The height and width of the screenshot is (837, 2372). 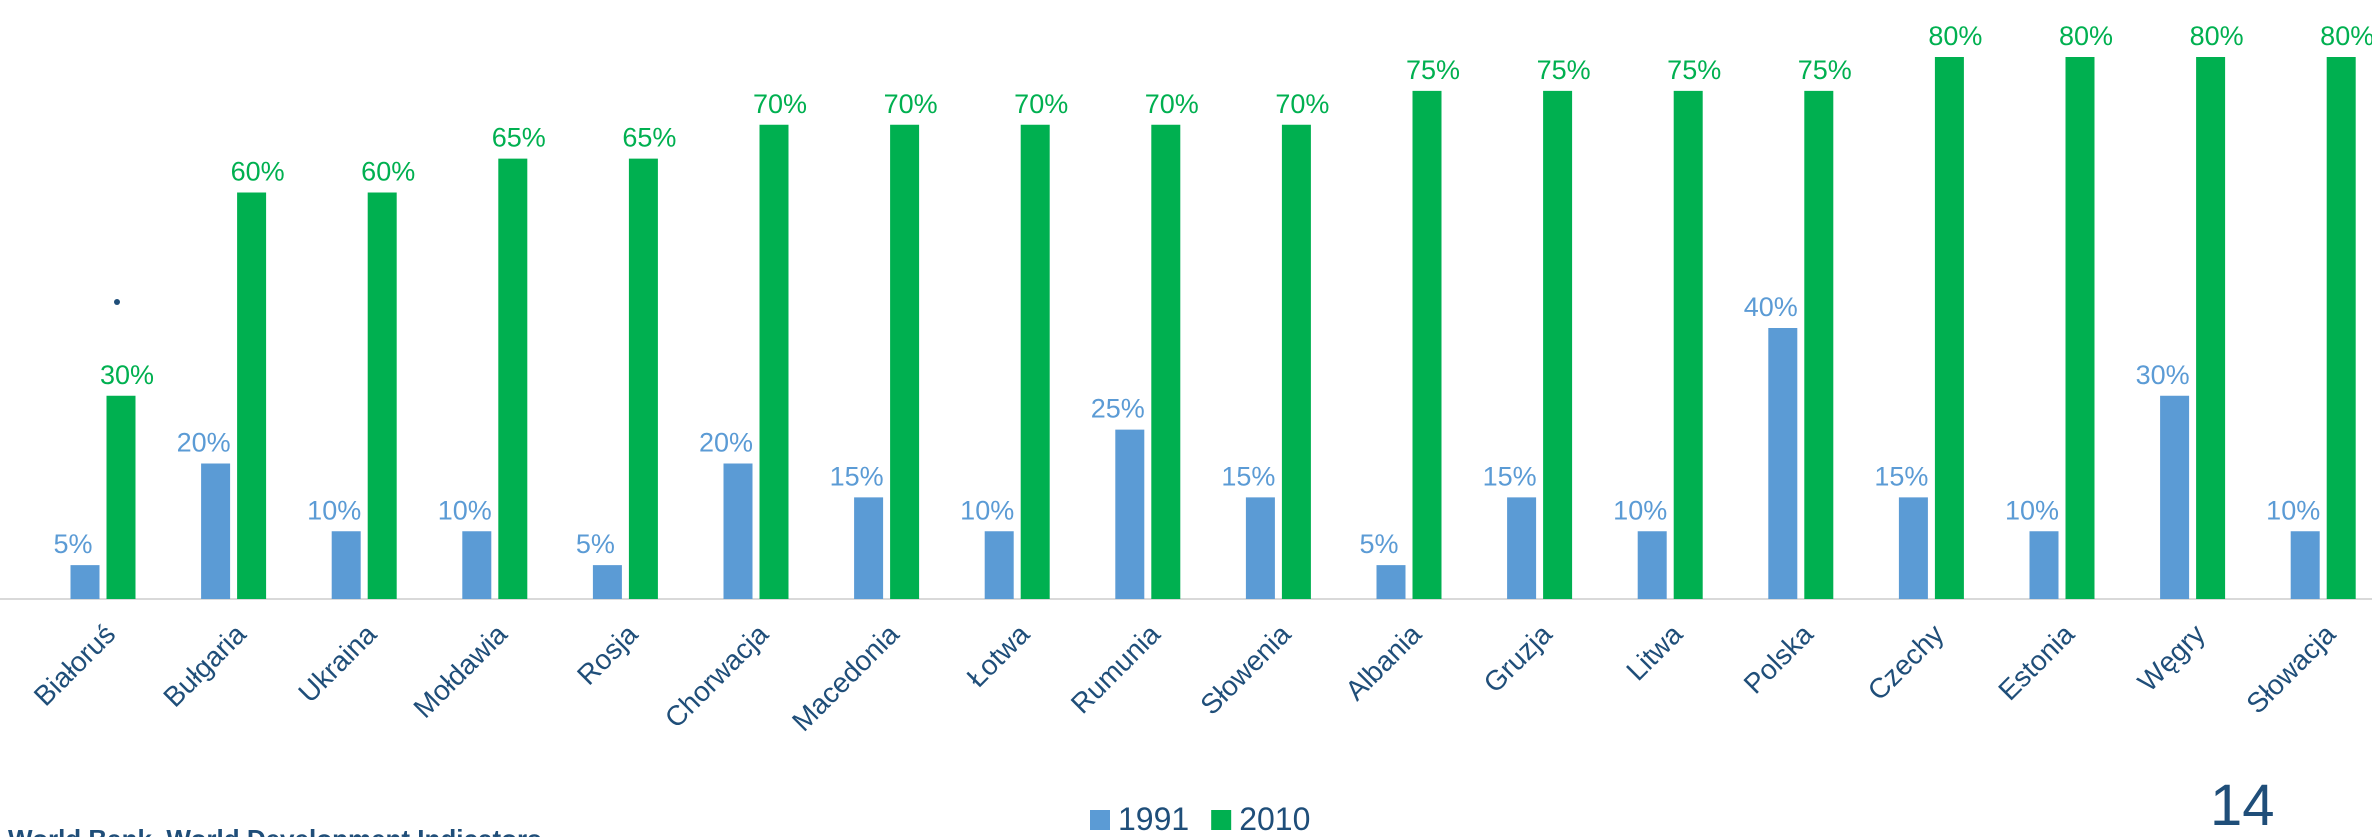 What do you see at coordinates (1906, 662) in the screenshot?
I see `x-tick-label: Czechy` at bounding box center [1906, 662].